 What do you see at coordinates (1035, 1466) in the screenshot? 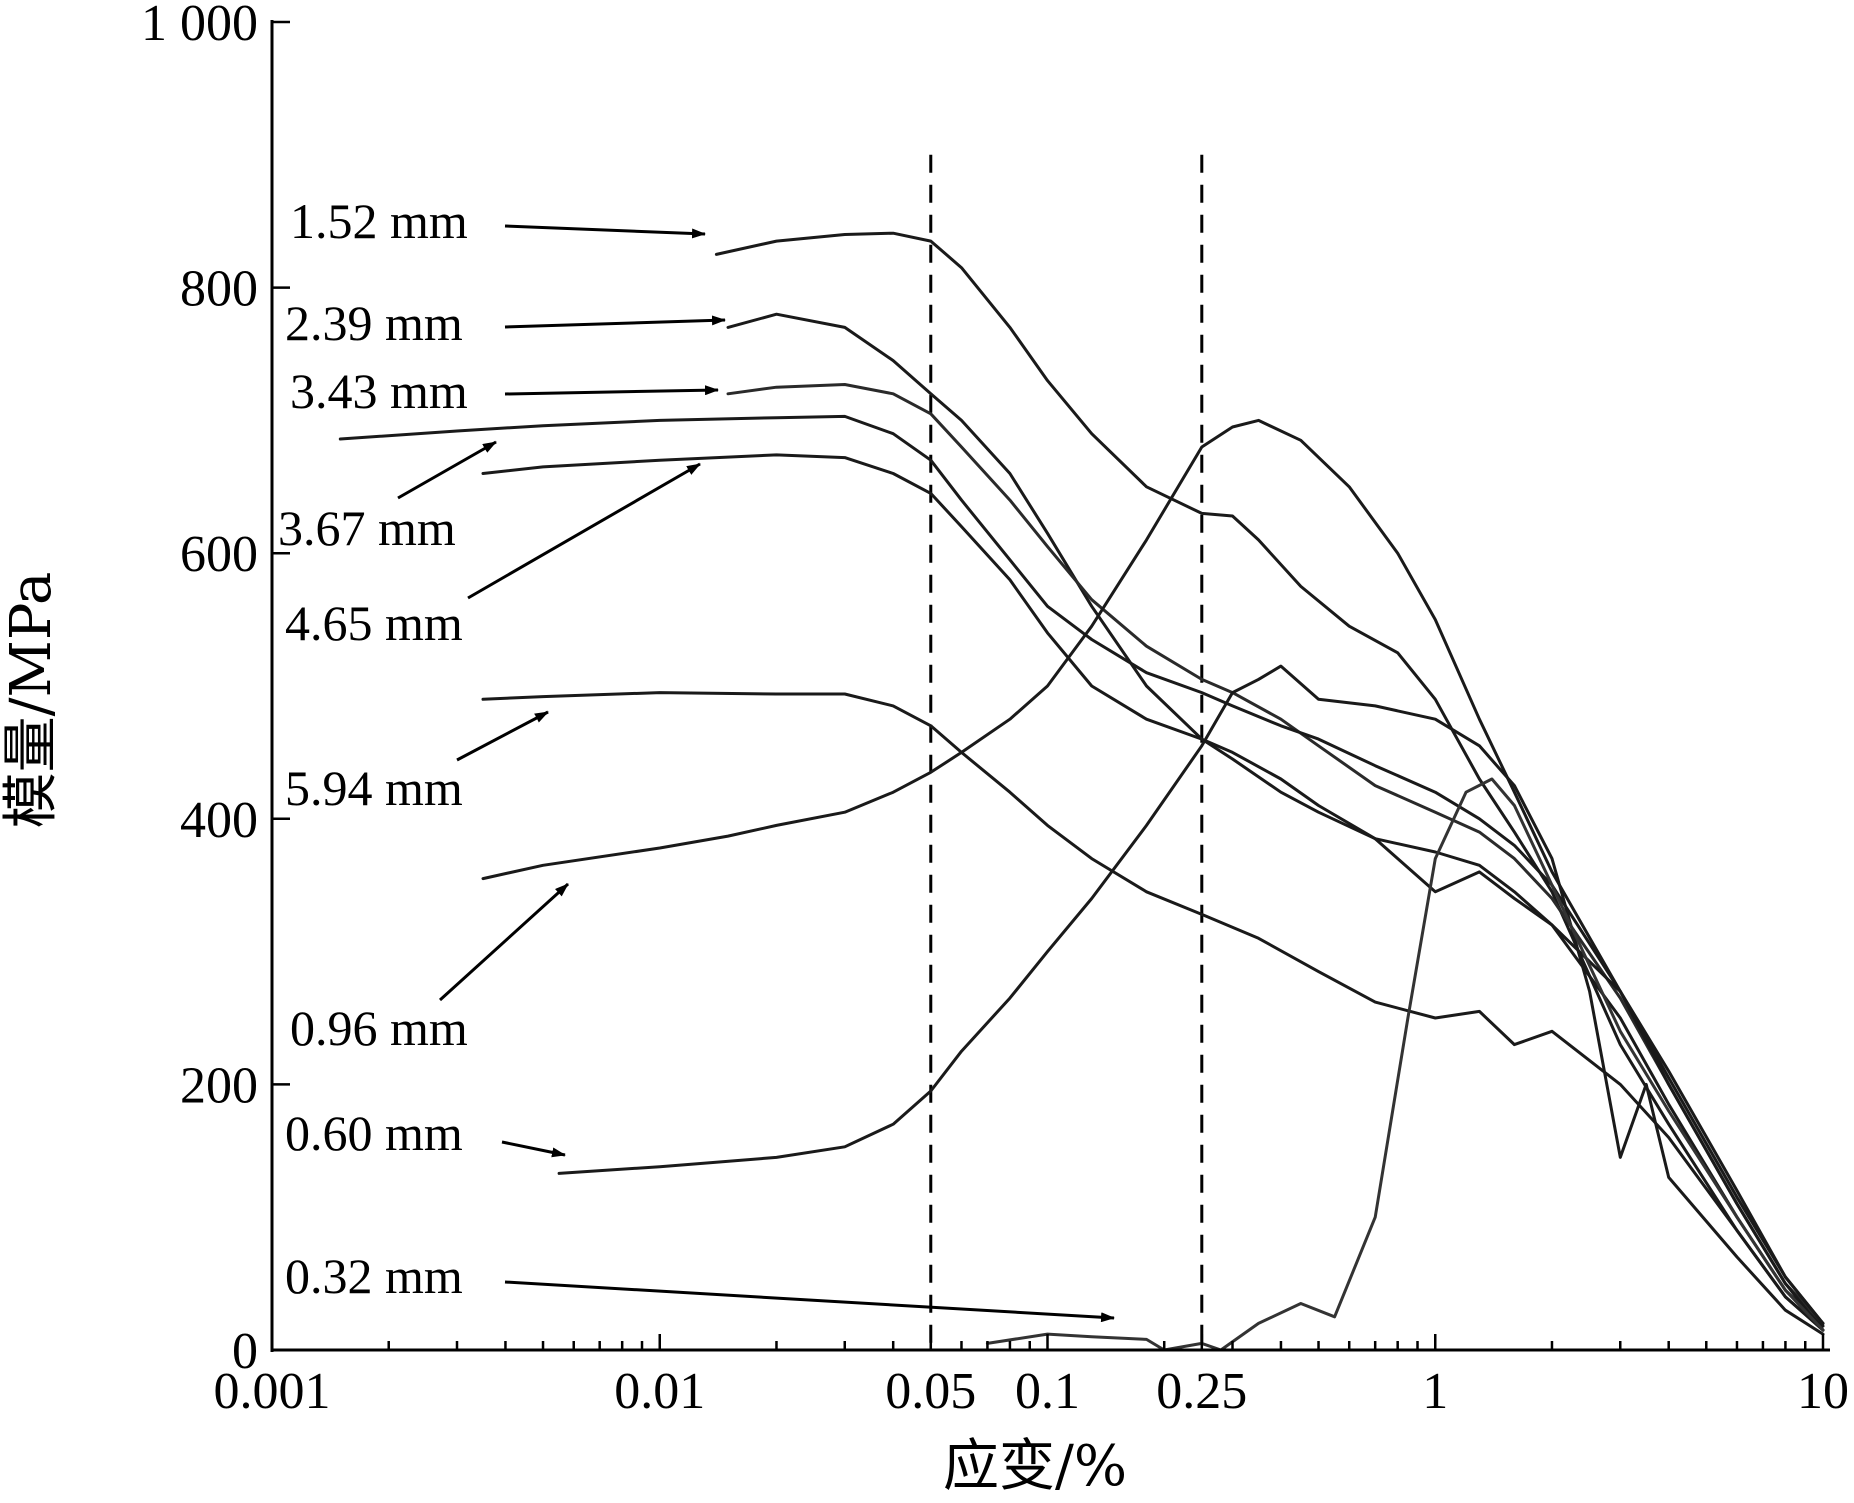
I see `x-axis-title: 应变/%` at bounding box center [1035, 1466].